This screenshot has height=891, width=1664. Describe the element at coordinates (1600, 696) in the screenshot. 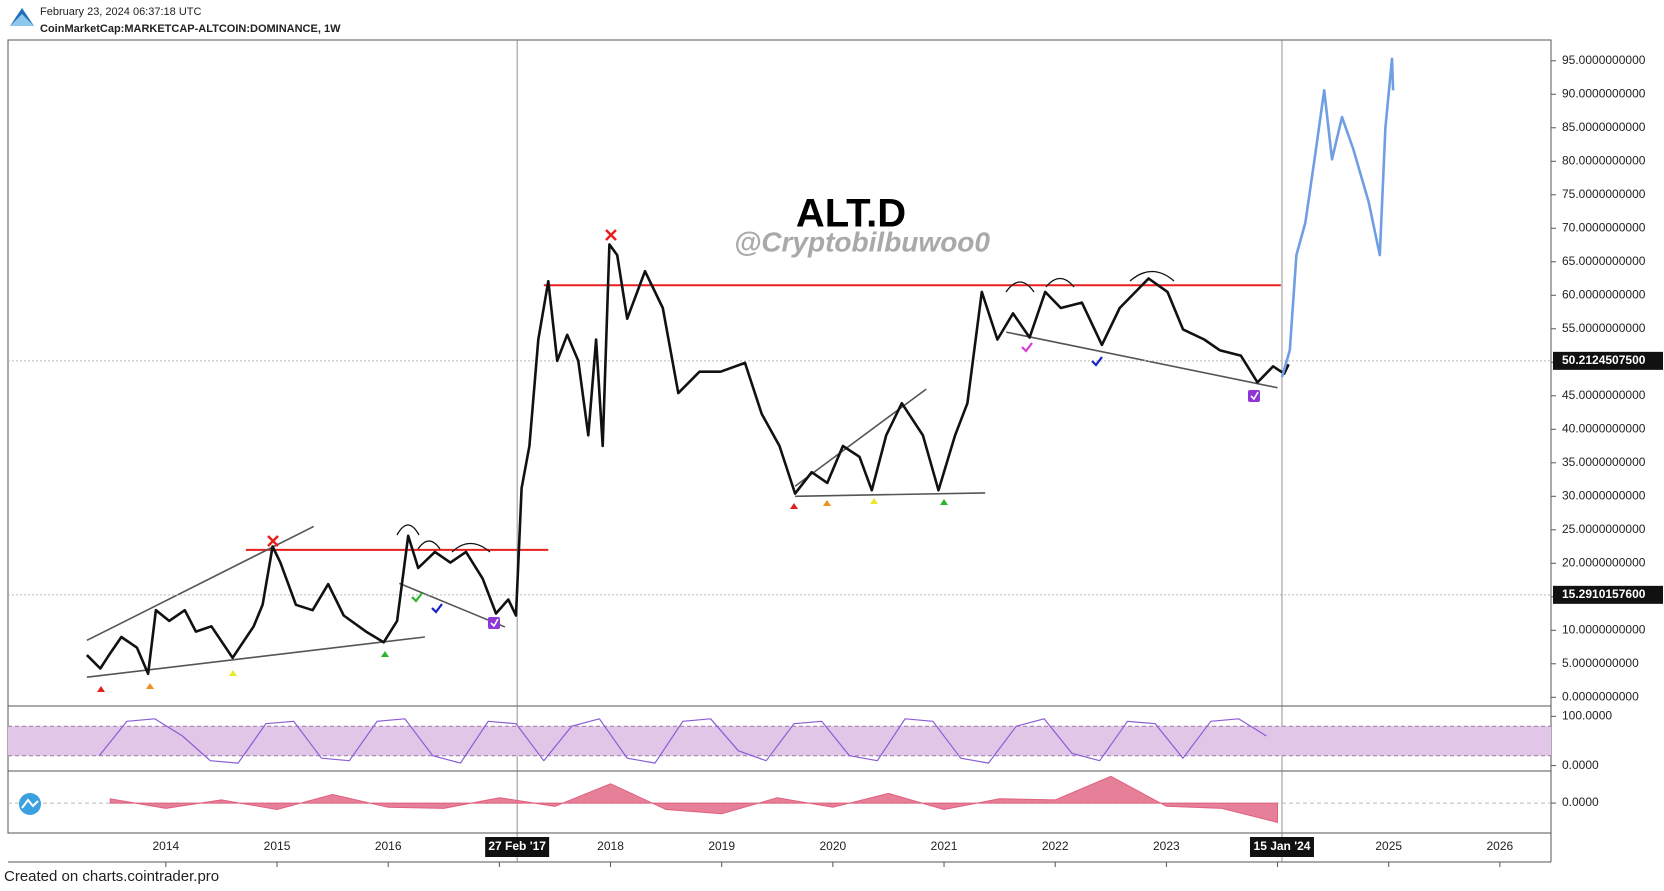

I see `y-tick-label: 0.0000000000` at that location.